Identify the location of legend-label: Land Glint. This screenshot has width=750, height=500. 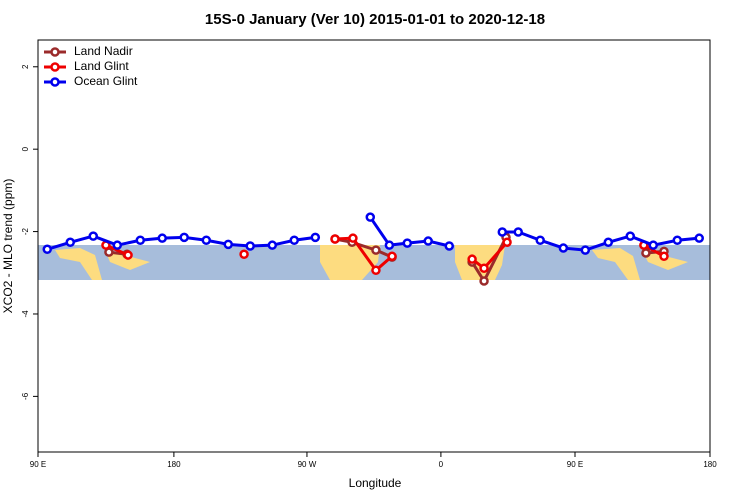
(101, 66).